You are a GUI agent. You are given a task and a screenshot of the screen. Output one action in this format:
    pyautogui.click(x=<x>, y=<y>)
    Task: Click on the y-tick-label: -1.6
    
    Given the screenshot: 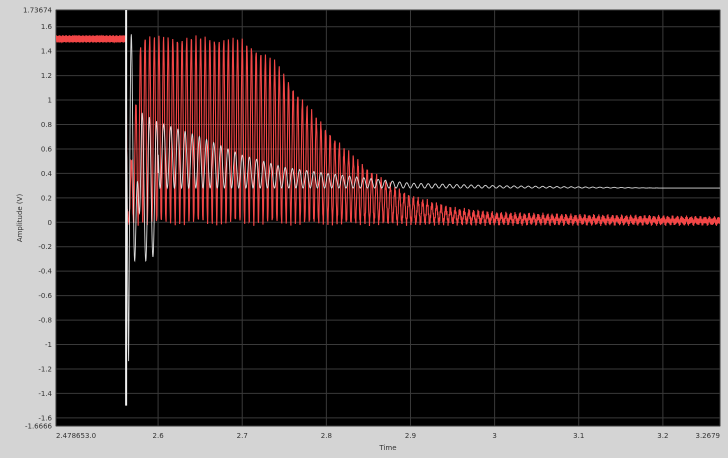 What is the action you would take?
    pyautogui.click(x=45, y=418)
    